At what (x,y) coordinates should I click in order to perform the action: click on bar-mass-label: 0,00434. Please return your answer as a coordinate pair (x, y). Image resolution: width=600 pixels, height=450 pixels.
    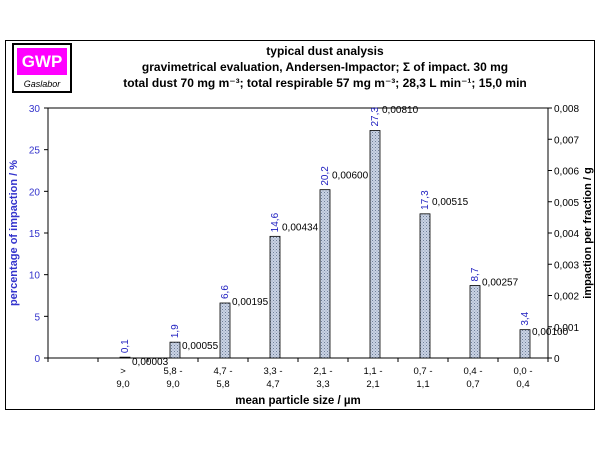
    Looking at the image, I should click on (300, 227).